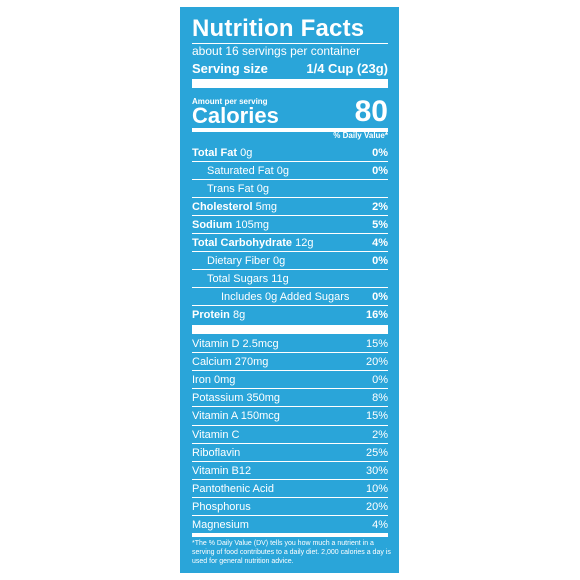  What do you see at coordinates (290, 507) in the screenshot?
I see `vitamin-row: Phosphorus 20%` at bounding box center [290, 507].